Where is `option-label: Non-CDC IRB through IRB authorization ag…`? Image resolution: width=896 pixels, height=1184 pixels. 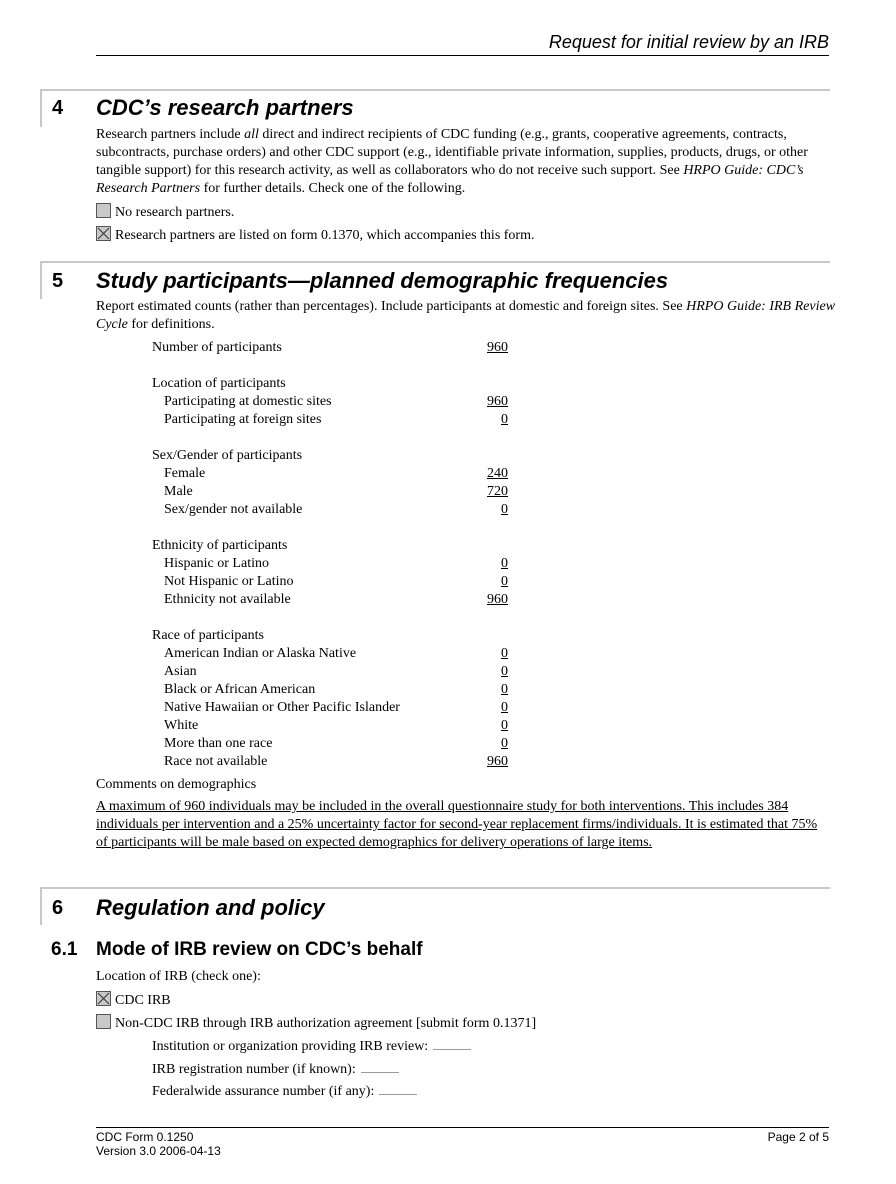
option-label: Non-CDC IRB through IRB authorization ag… is located at coordinates (326, 1023).